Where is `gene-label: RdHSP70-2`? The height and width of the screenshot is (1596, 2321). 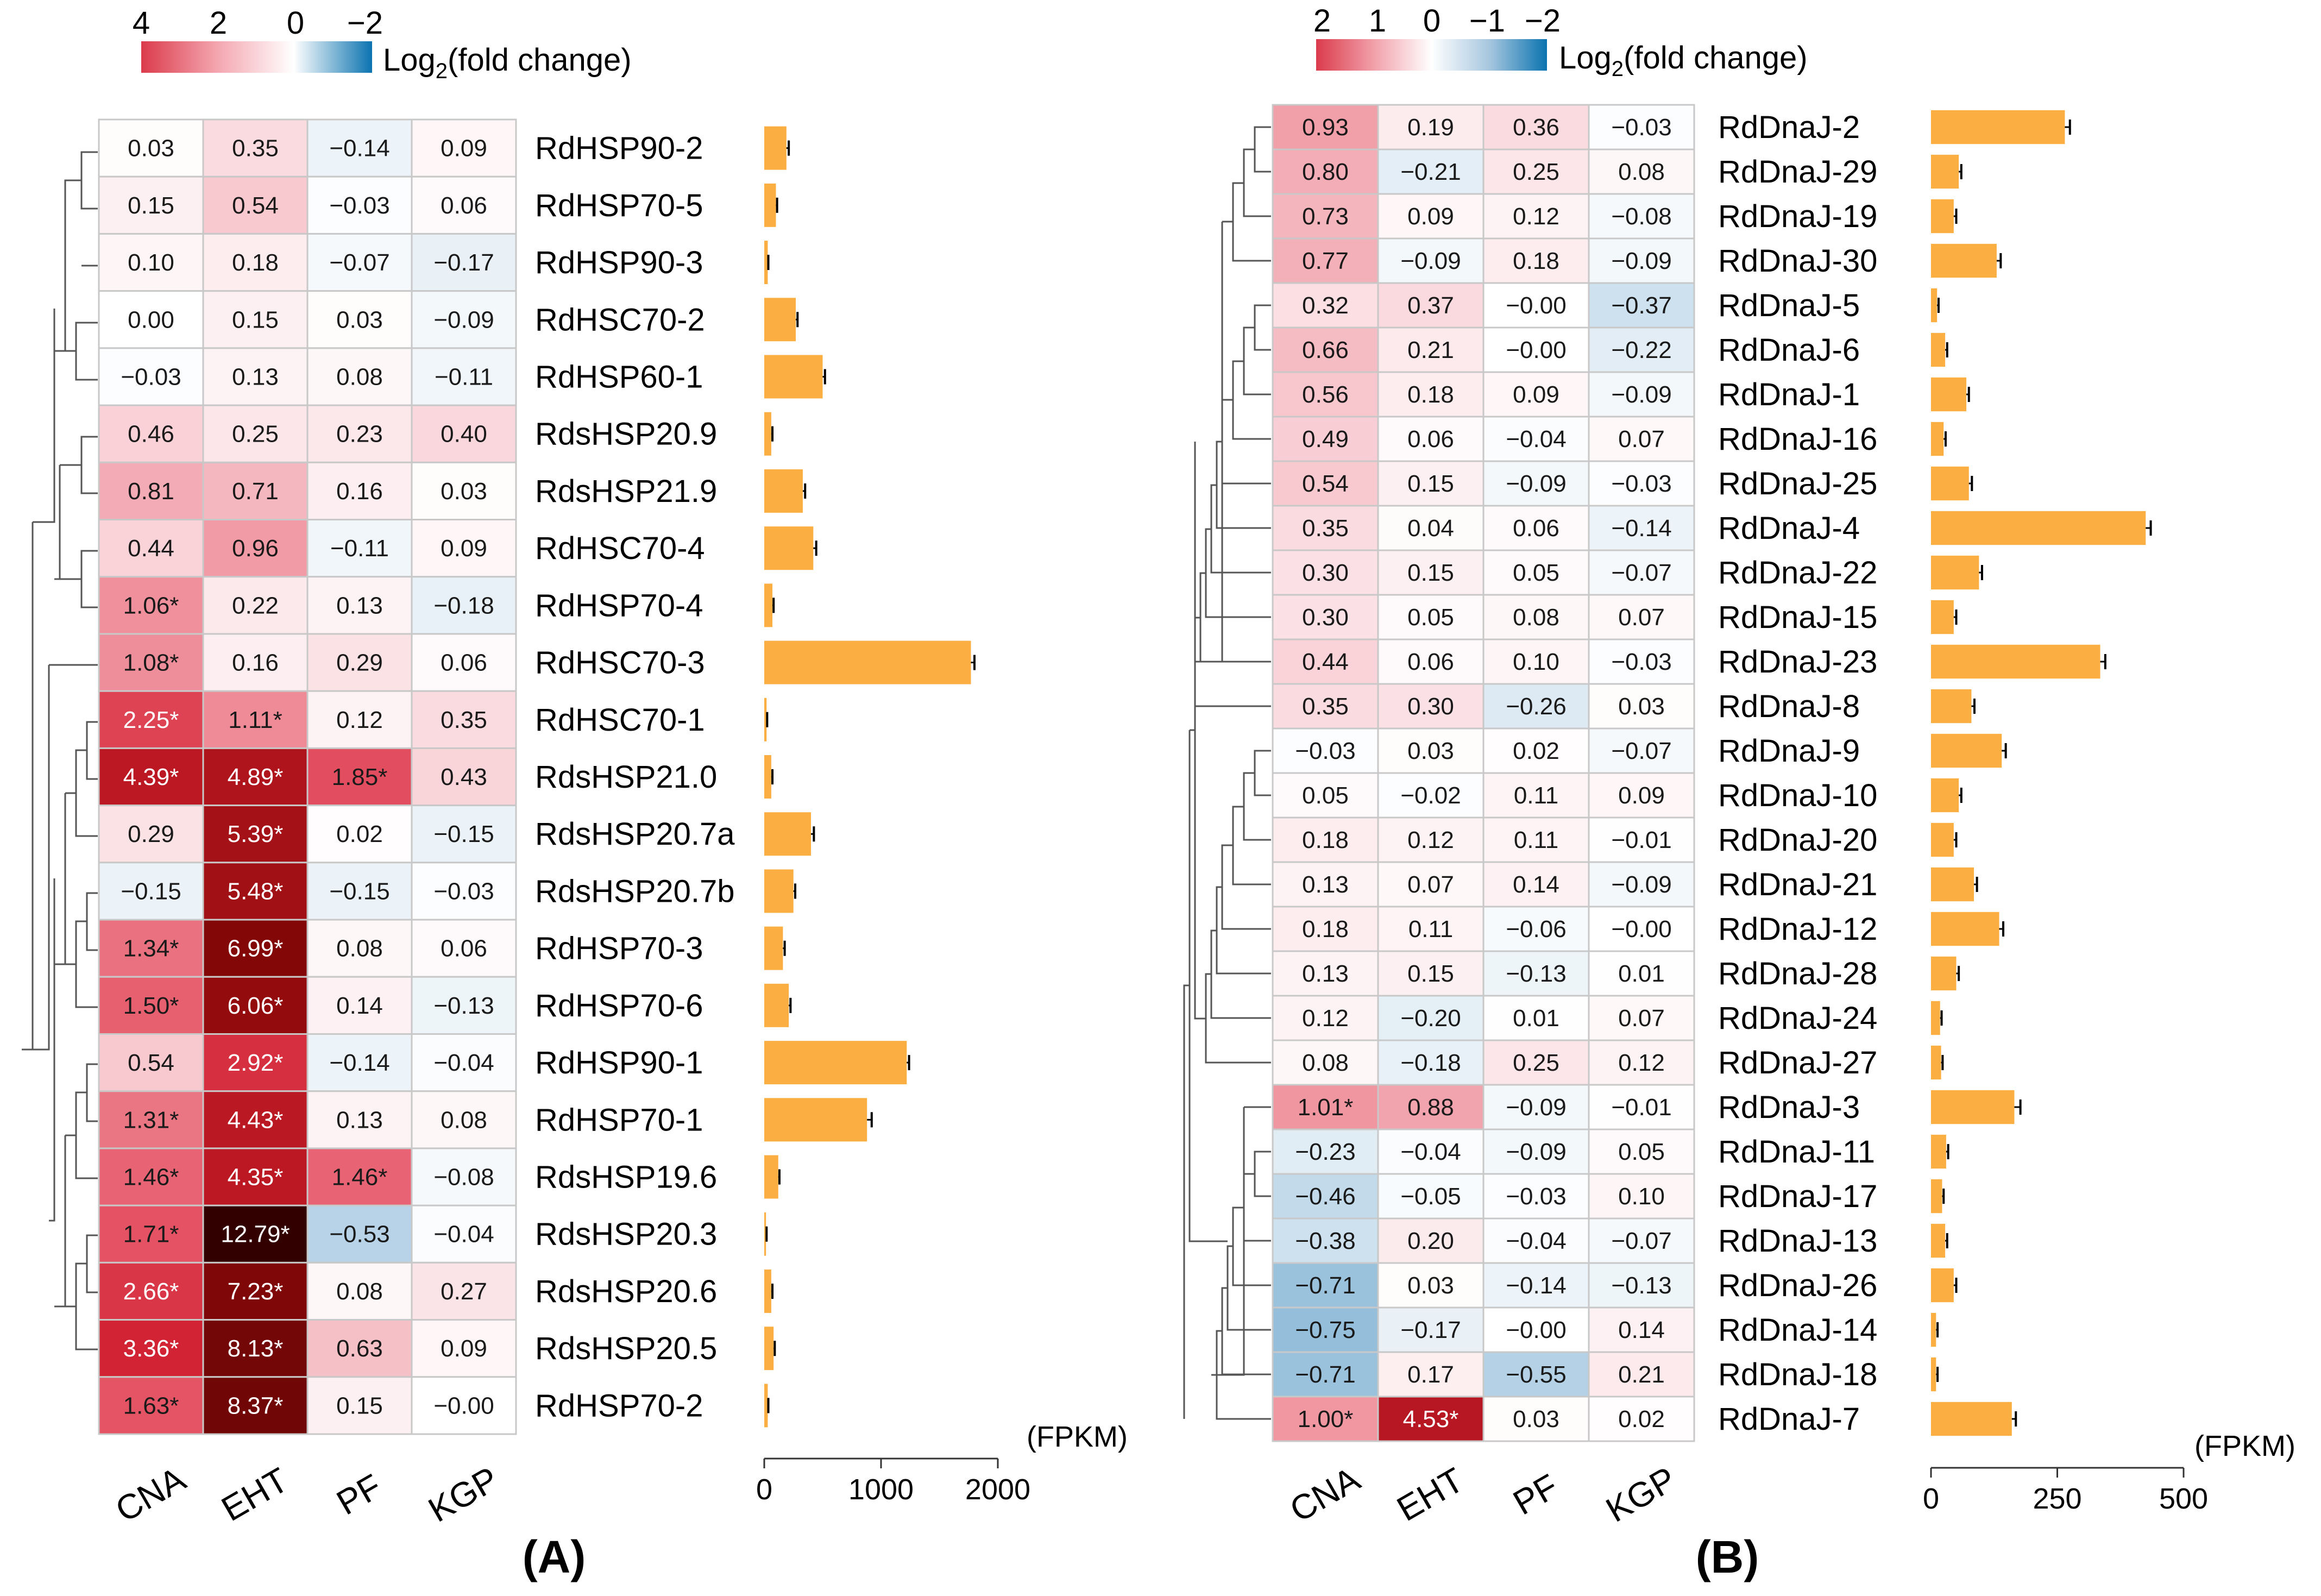
gene-label: RdHSP70-2 is located at coordinates (619, 1405).